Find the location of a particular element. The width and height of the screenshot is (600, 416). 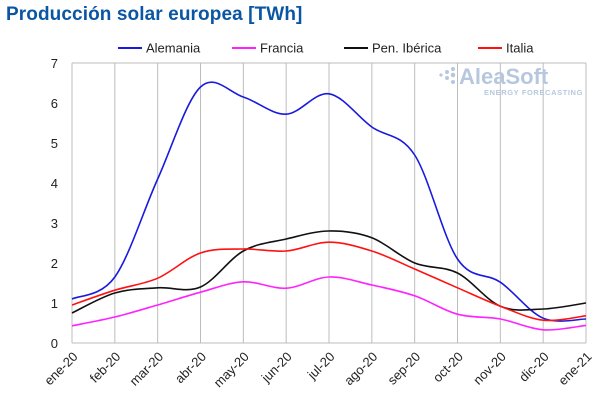

y-tick-label: 4 is located at coordinates (54, 183).